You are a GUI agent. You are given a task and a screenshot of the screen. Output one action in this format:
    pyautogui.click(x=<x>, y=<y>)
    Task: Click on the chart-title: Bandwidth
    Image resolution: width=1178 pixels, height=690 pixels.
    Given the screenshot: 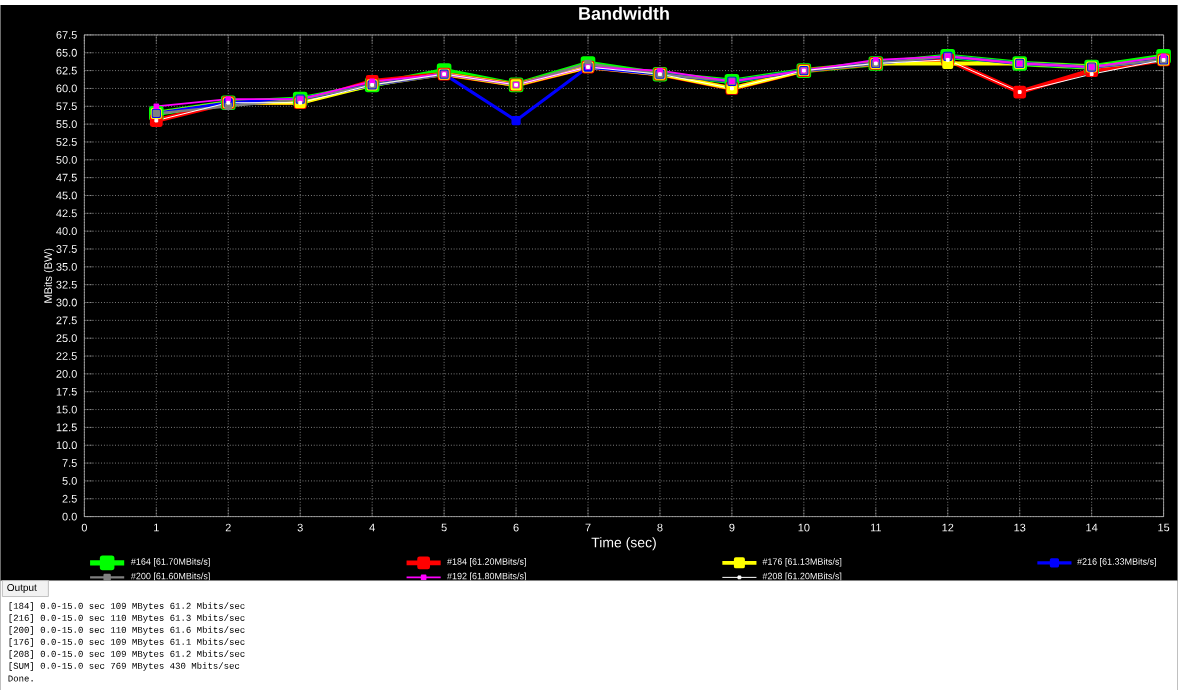 What is the action you would take?
    pyautogui.click(x=624, y=13)
    